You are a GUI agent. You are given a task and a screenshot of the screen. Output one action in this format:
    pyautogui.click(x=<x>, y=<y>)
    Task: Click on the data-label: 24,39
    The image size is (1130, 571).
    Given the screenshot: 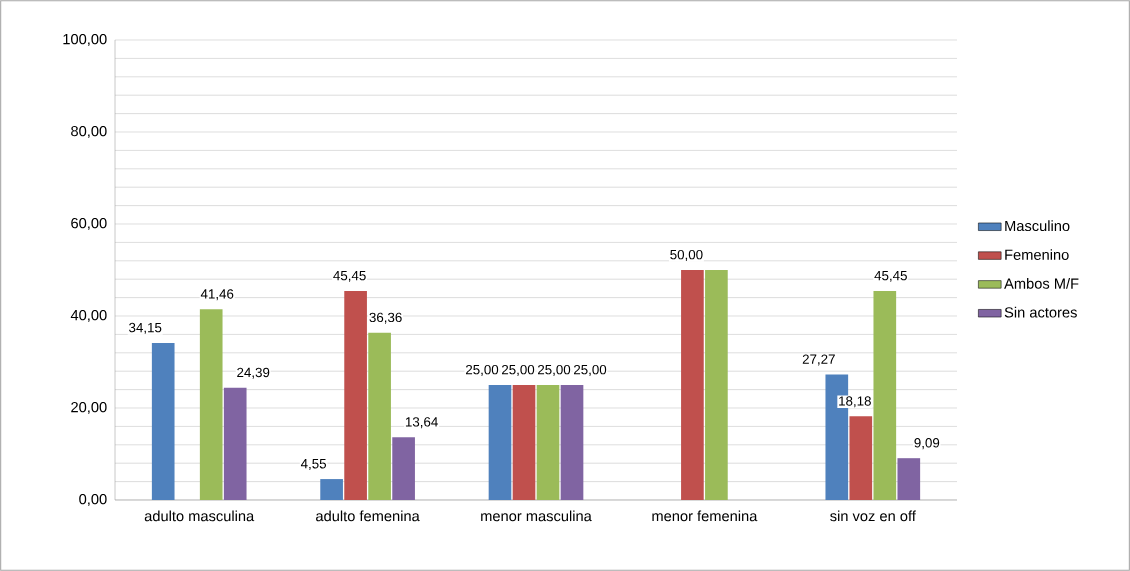 What is the action you would take?
    pyautogui.click(x=253, y=373)
    